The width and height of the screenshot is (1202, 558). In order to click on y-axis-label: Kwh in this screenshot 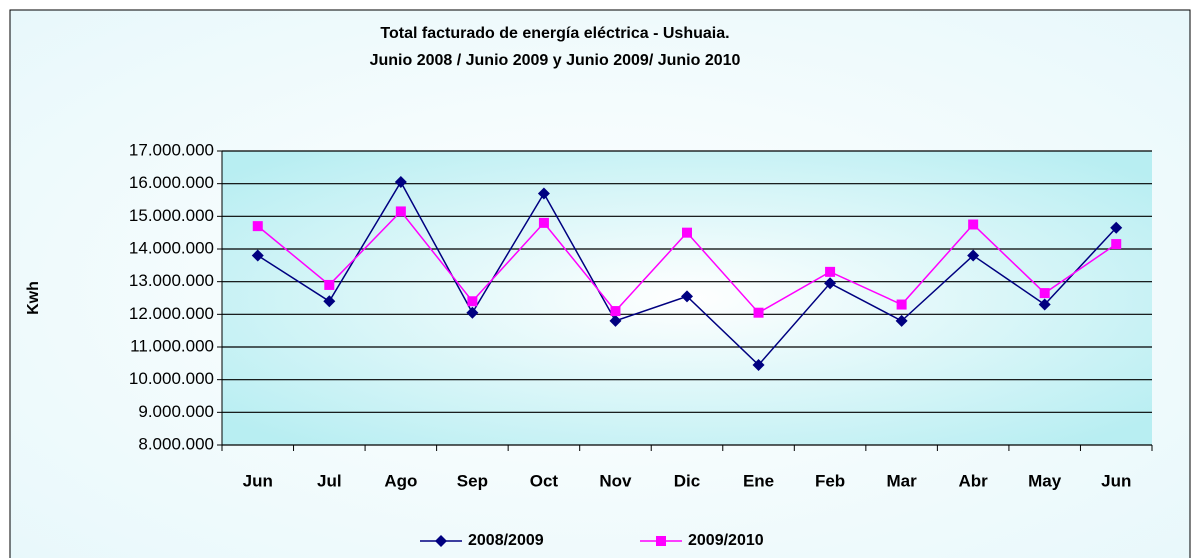, I will do `click(33, 298)`.